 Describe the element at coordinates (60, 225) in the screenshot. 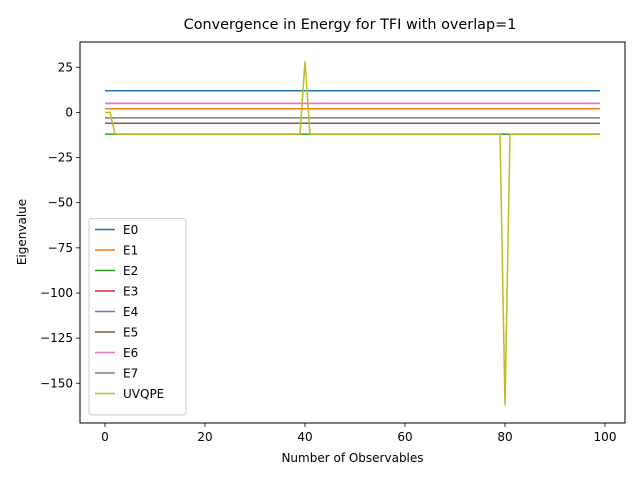

I see `y-axis: 25 0 −25 −50 −75 −100 −125 −150` at that location.